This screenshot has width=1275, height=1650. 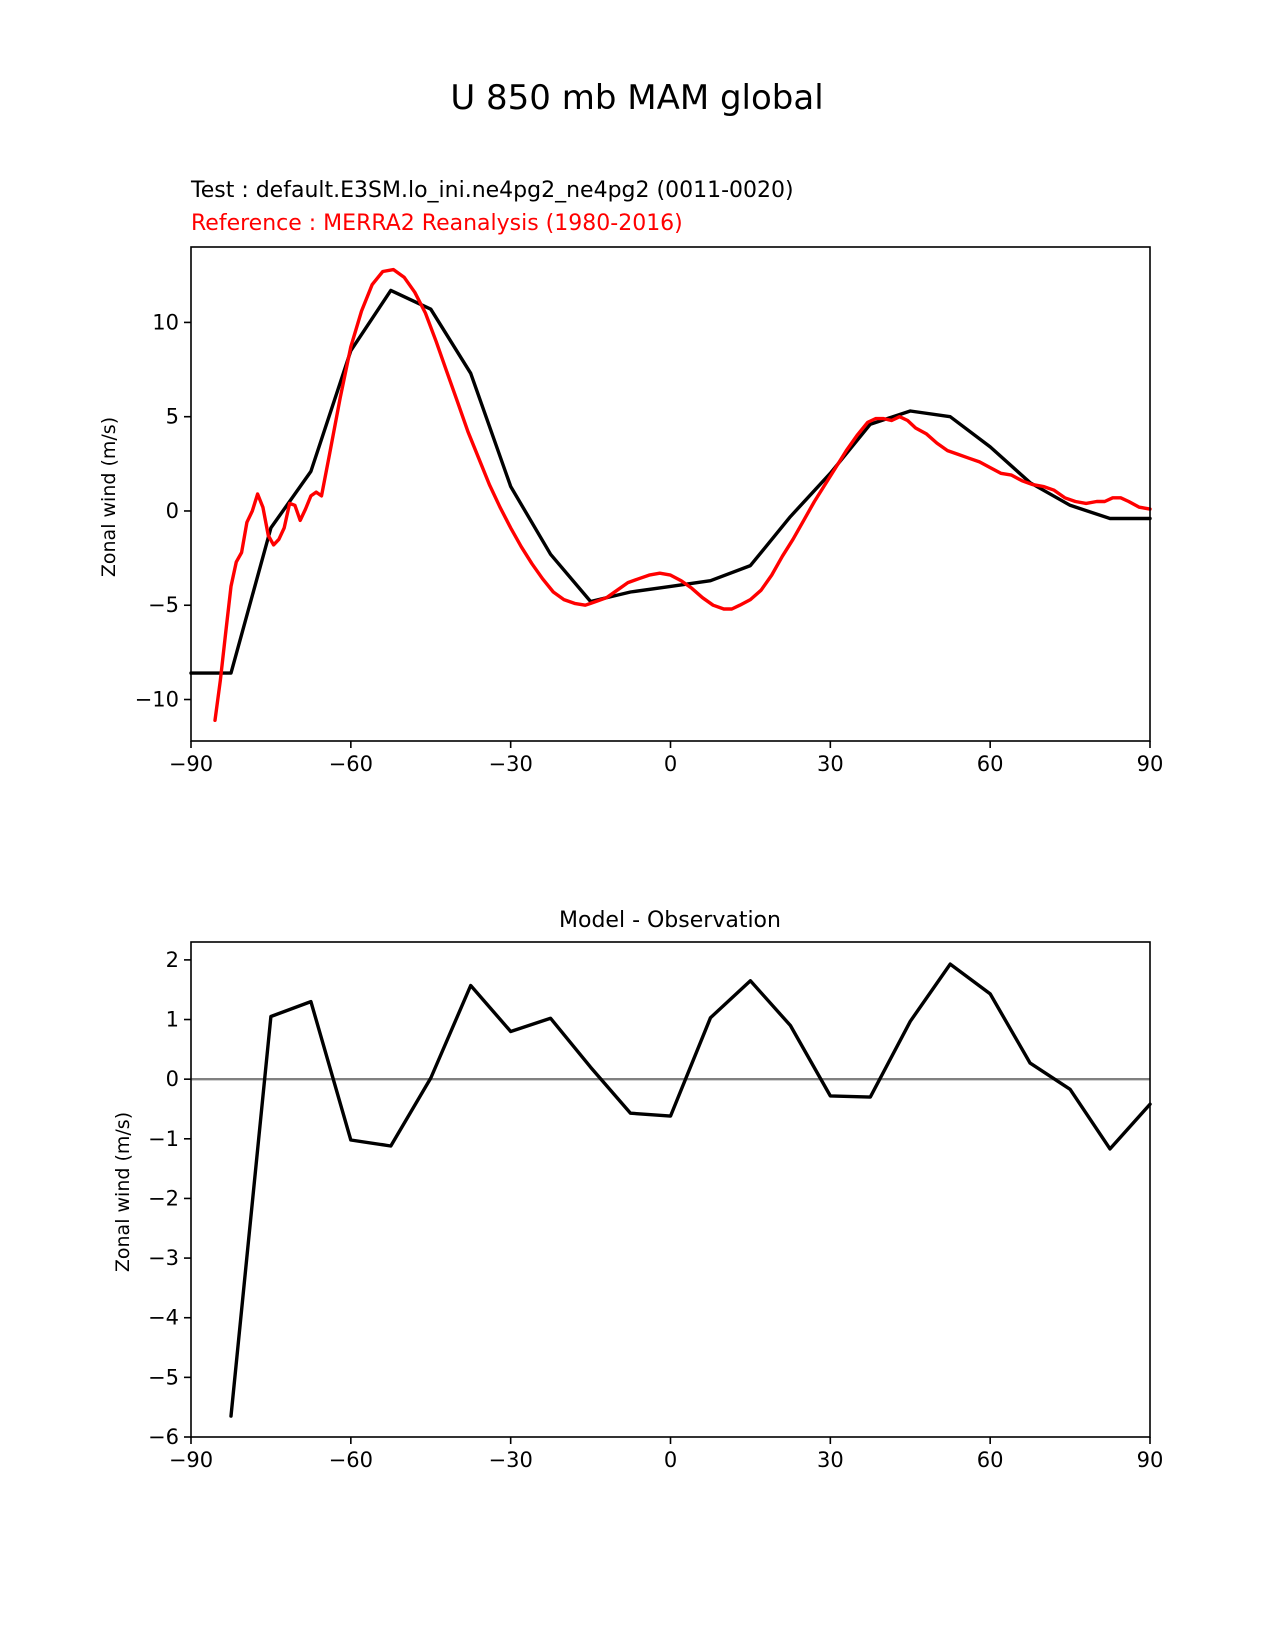 I want to click on y-tick-label: −10, so click(x=157, y=700).